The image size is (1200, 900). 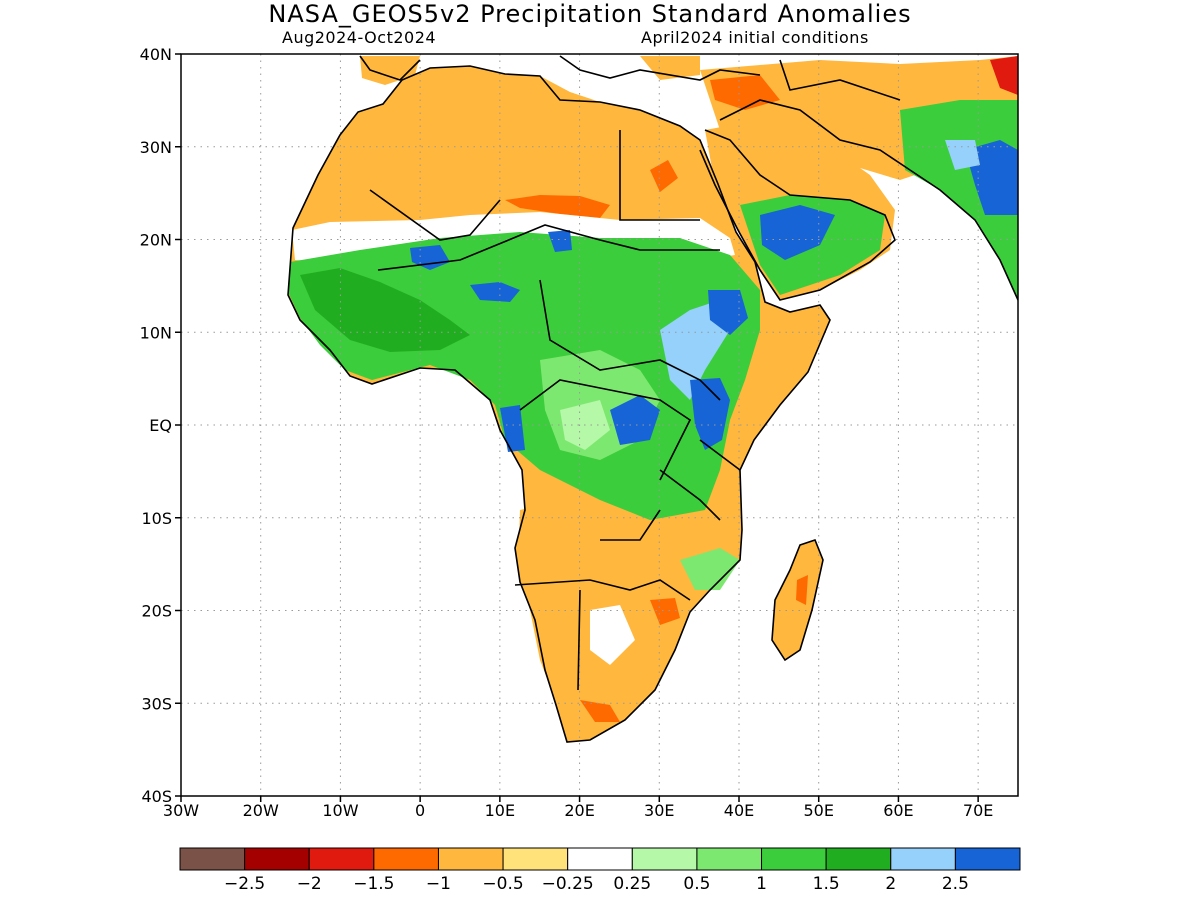 What do you see at coordinates (978, 810) in the screenshot?
I see `lon-tick-label: 70E` at bounding box center [978, 810].